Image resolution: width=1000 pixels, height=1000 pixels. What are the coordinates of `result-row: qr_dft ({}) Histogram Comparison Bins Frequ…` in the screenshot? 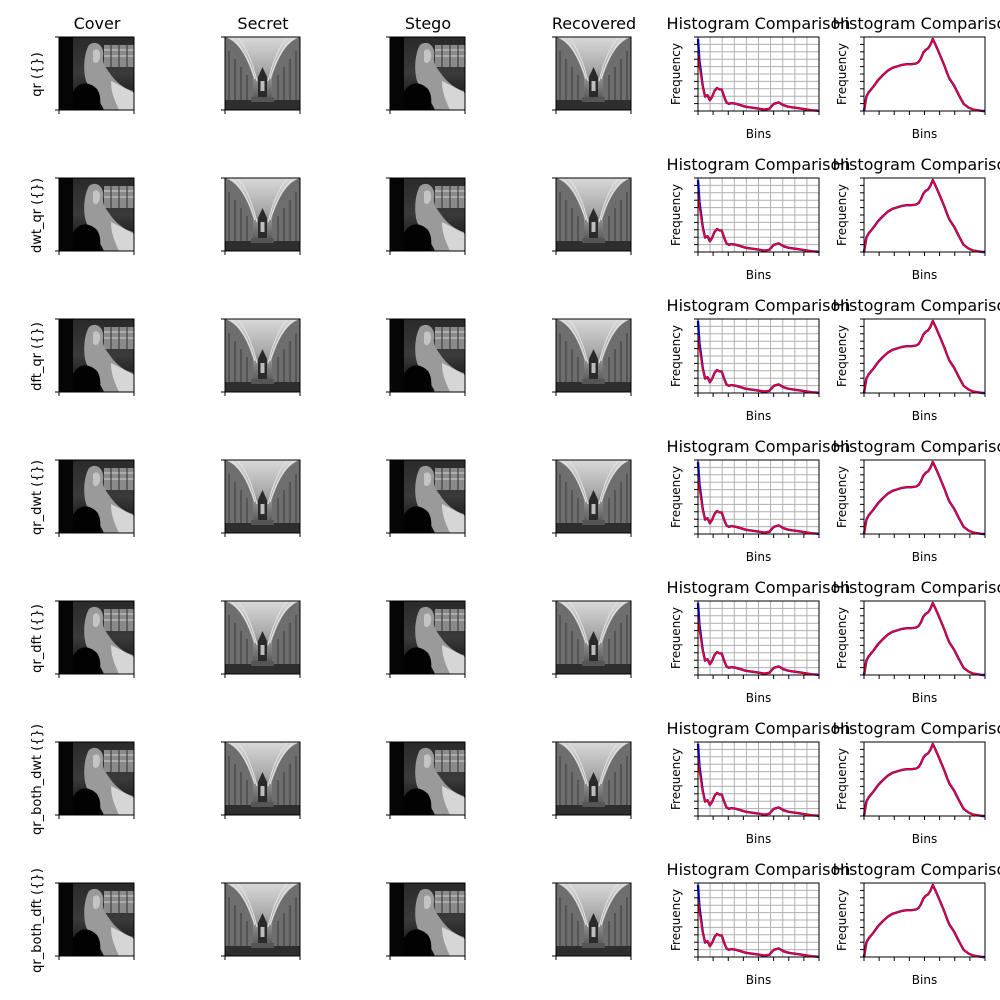 It's located at (515, 641).